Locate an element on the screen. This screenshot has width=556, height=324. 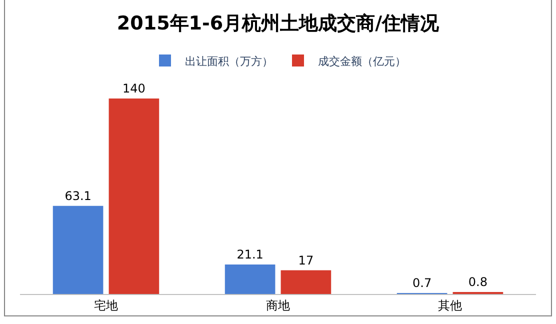
x-tick-label: 宅地 is located at coordinates (106, 305).